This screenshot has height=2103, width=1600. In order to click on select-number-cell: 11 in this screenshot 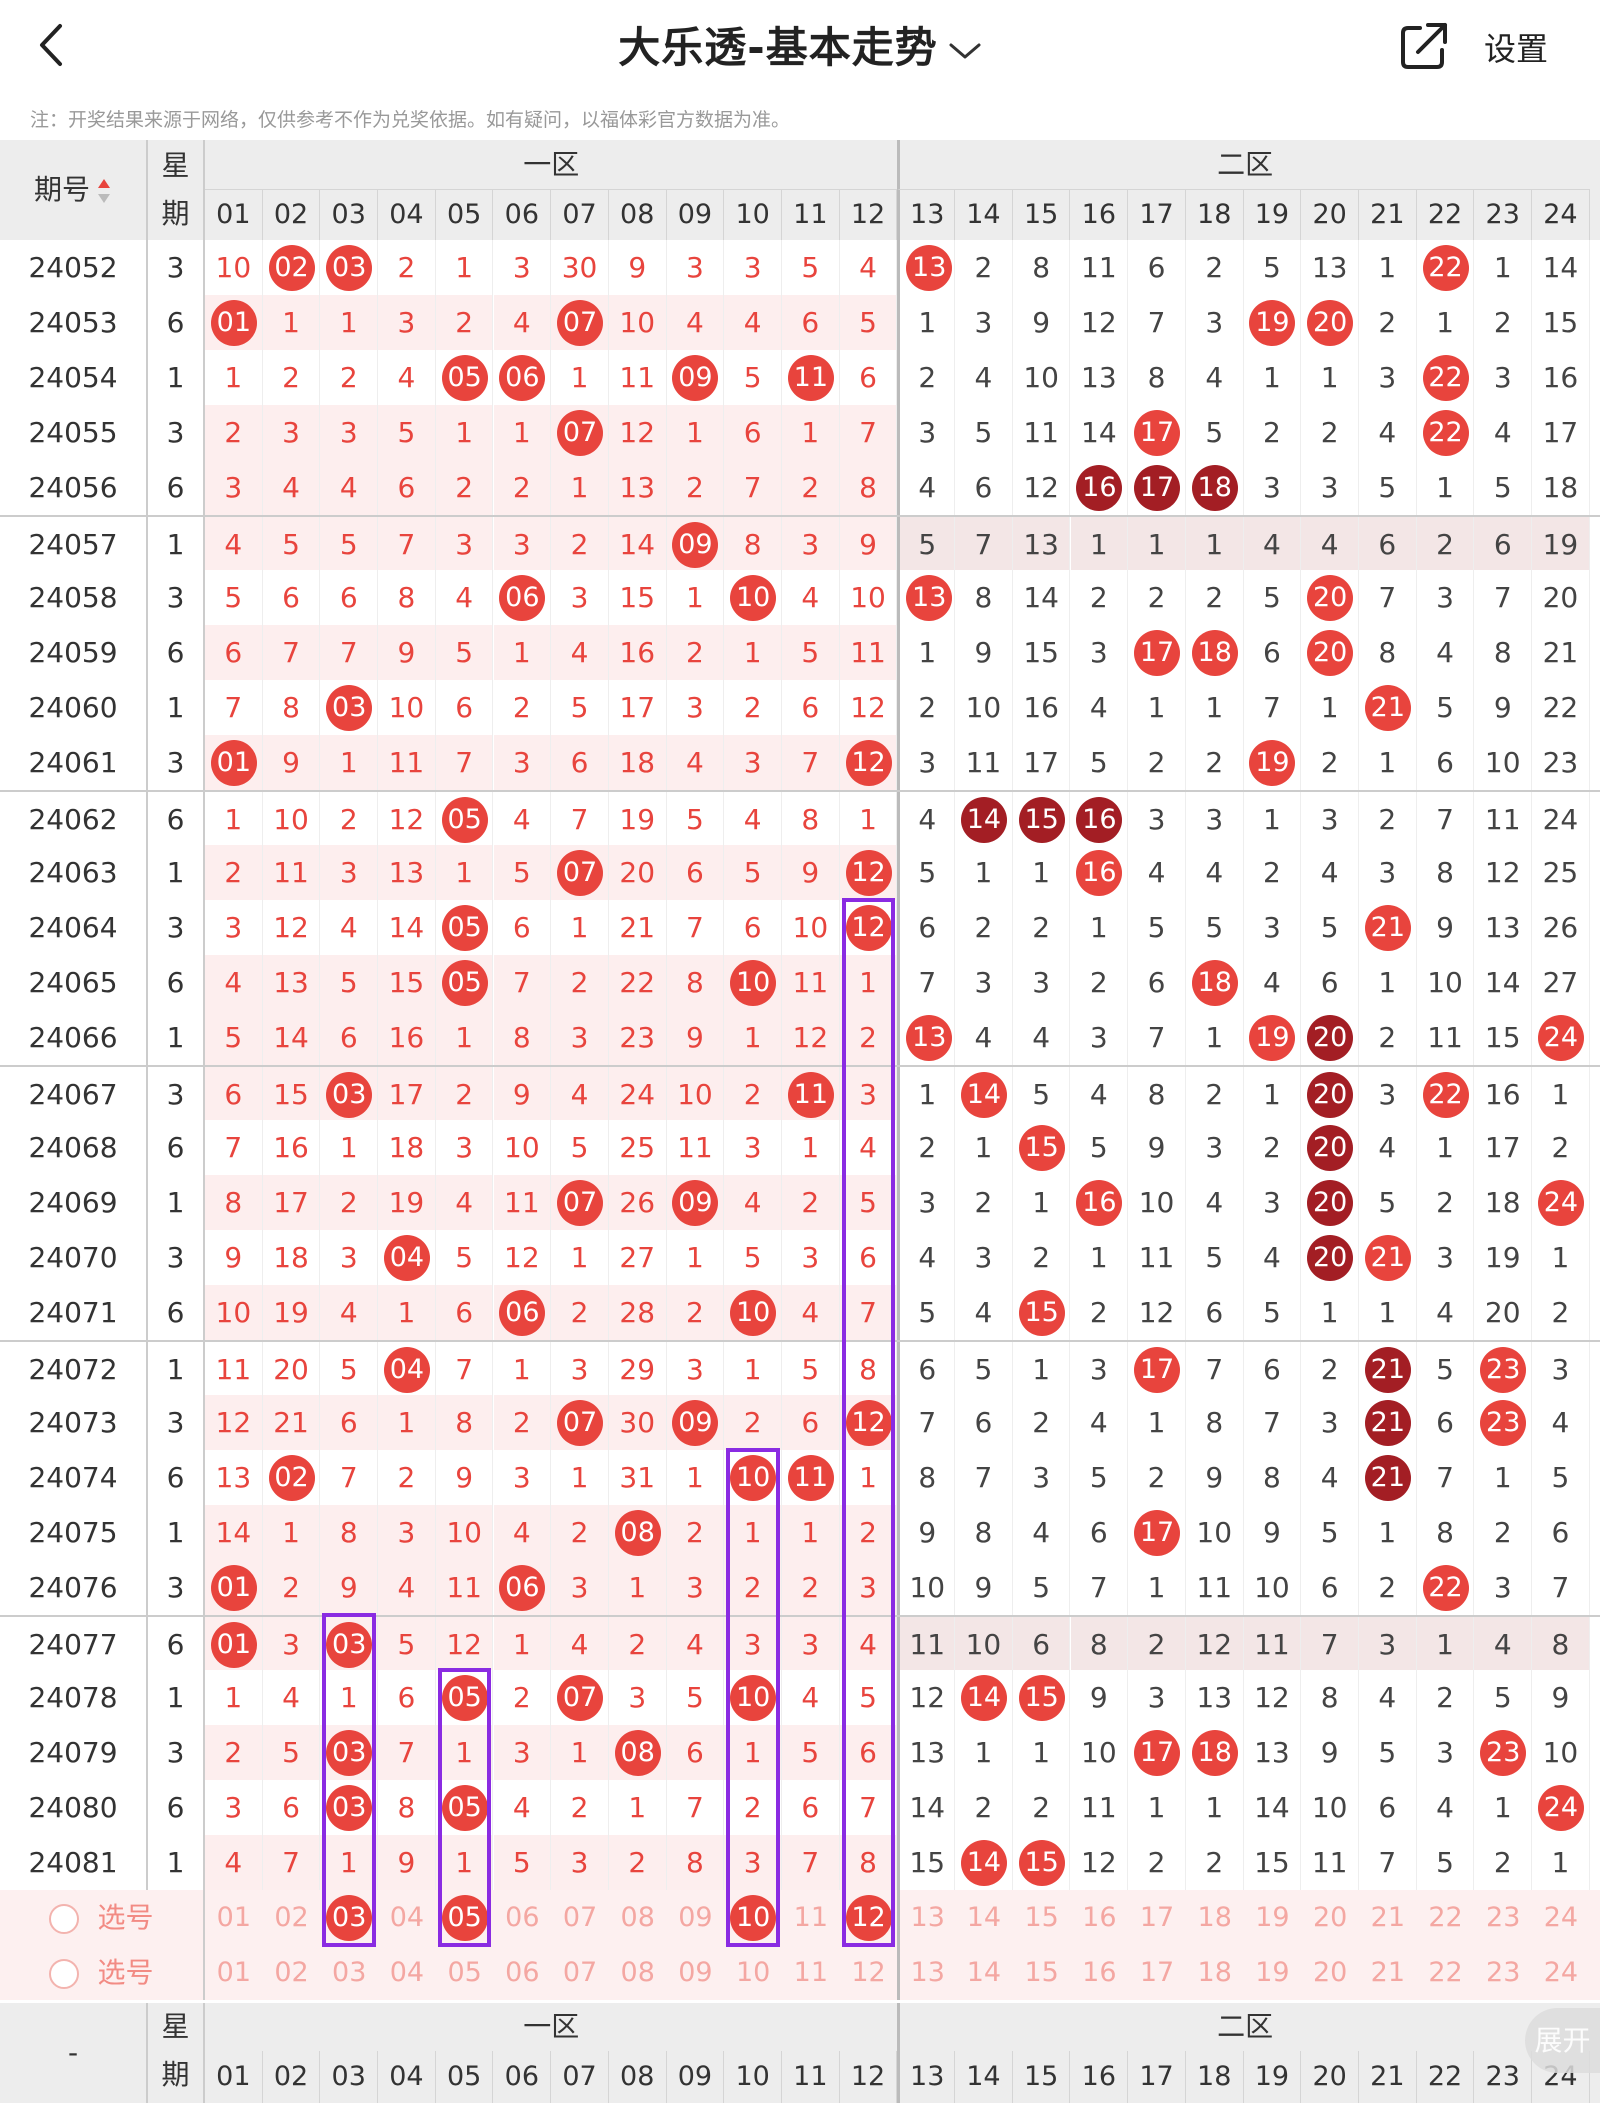, I will do `click(811, 1972)`.